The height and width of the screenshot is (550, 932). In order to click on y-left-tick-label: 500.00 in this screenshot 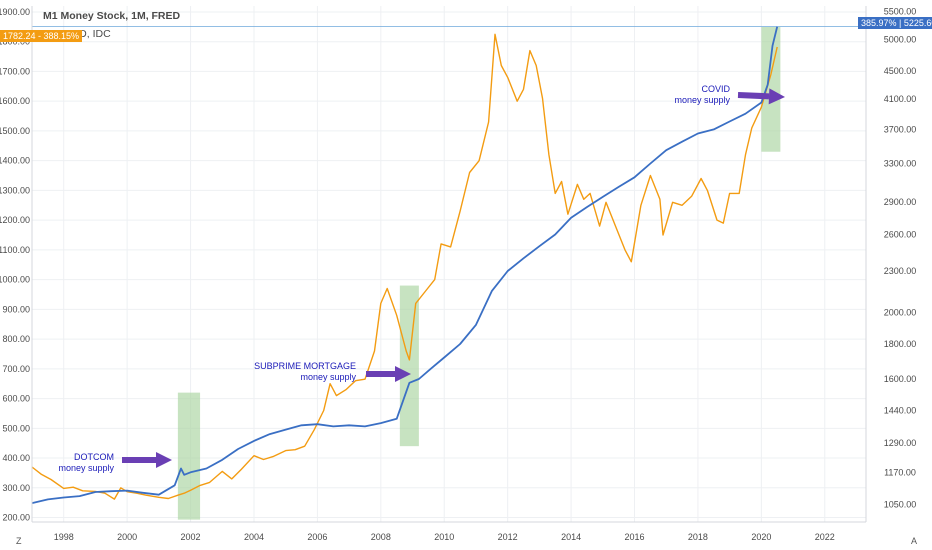, I will do `click(16, 428)`.